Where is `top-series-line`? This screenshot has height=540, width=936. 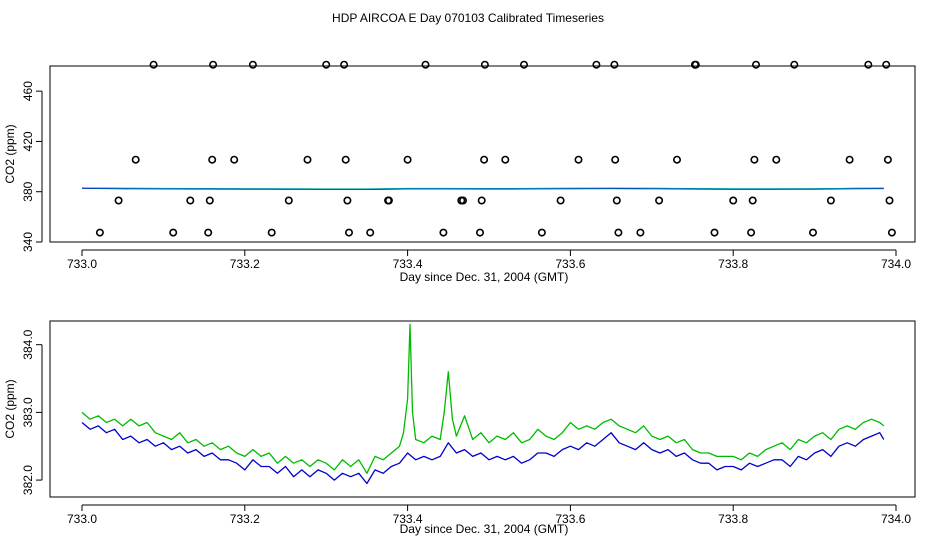 top-series-line is located at coordinates (482, 188).